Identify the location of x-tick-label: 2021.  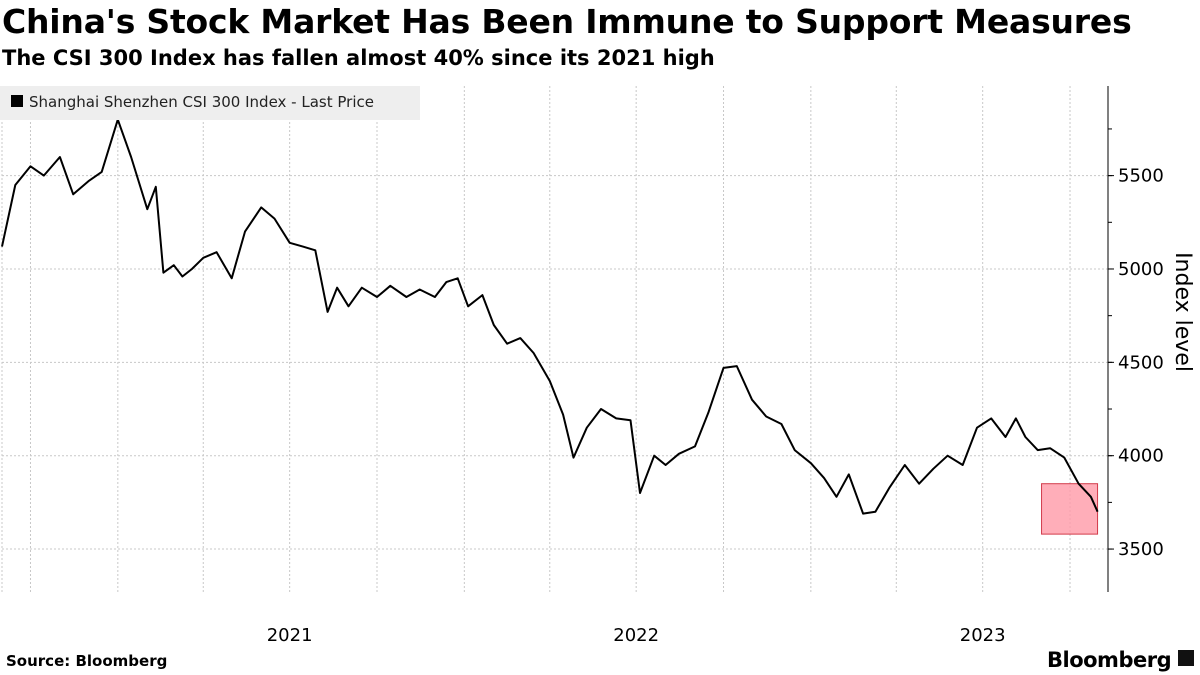
(290, 635).